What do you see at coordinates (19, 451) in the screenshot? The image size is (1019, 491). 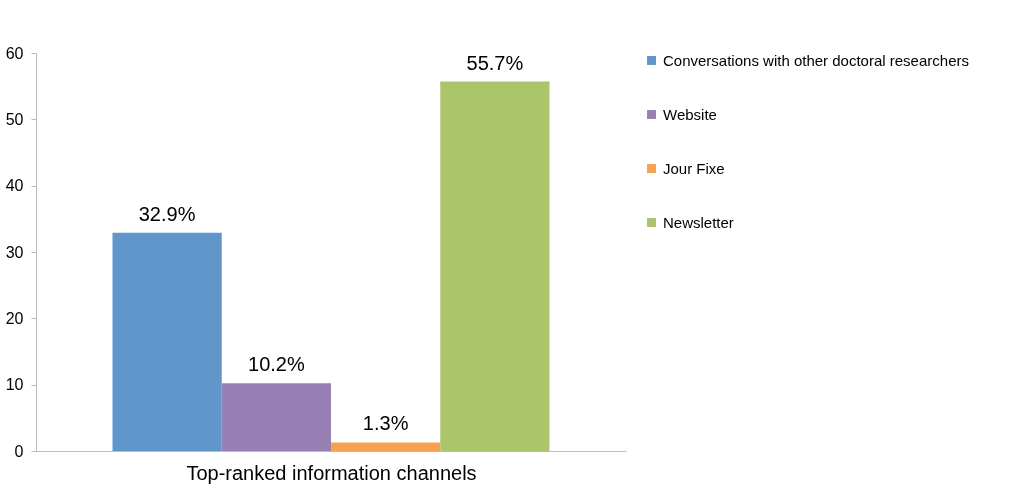 I see `y-tick-label: 0` at bounding box center [19, 451].